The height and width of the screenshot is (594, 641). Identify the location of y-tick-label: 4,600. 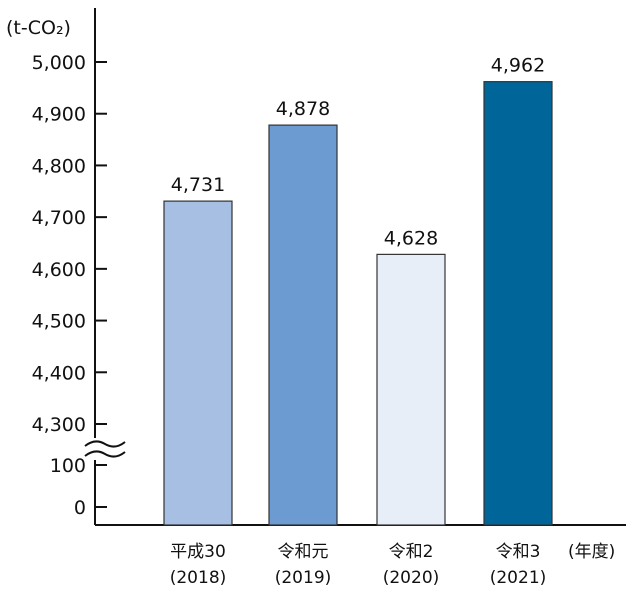
(59, 270).